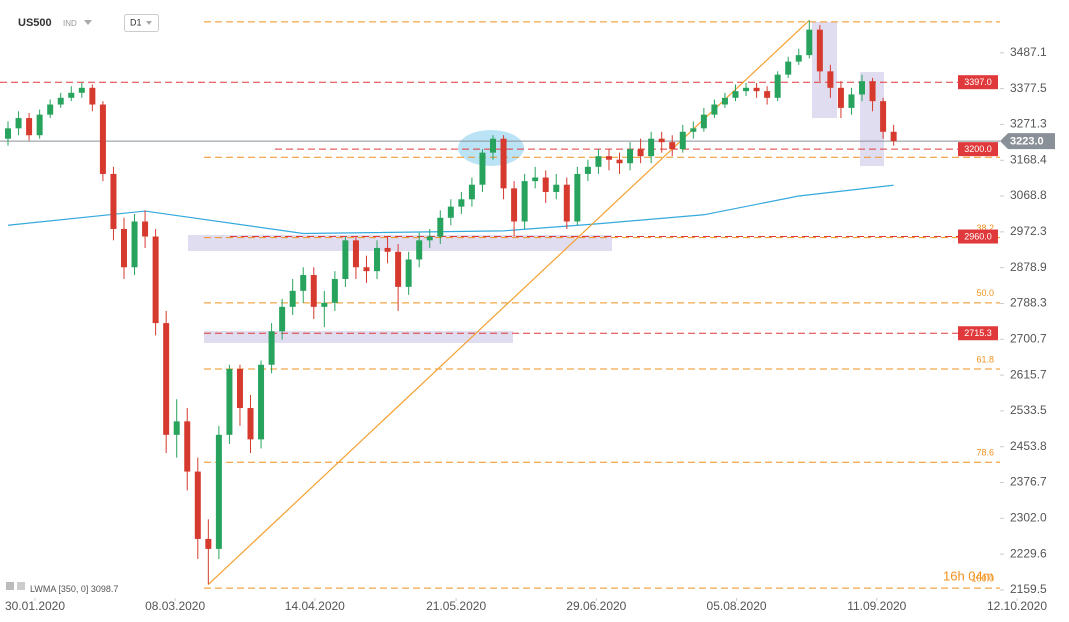  I want to click on y-tick-label: 3377.5, so click(1028, 88).